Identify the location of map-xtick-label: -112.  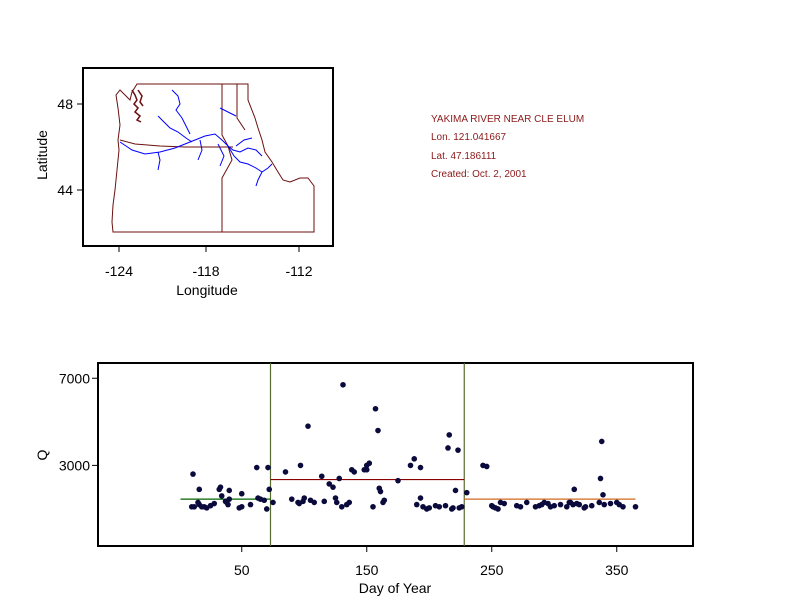
(299, 271).